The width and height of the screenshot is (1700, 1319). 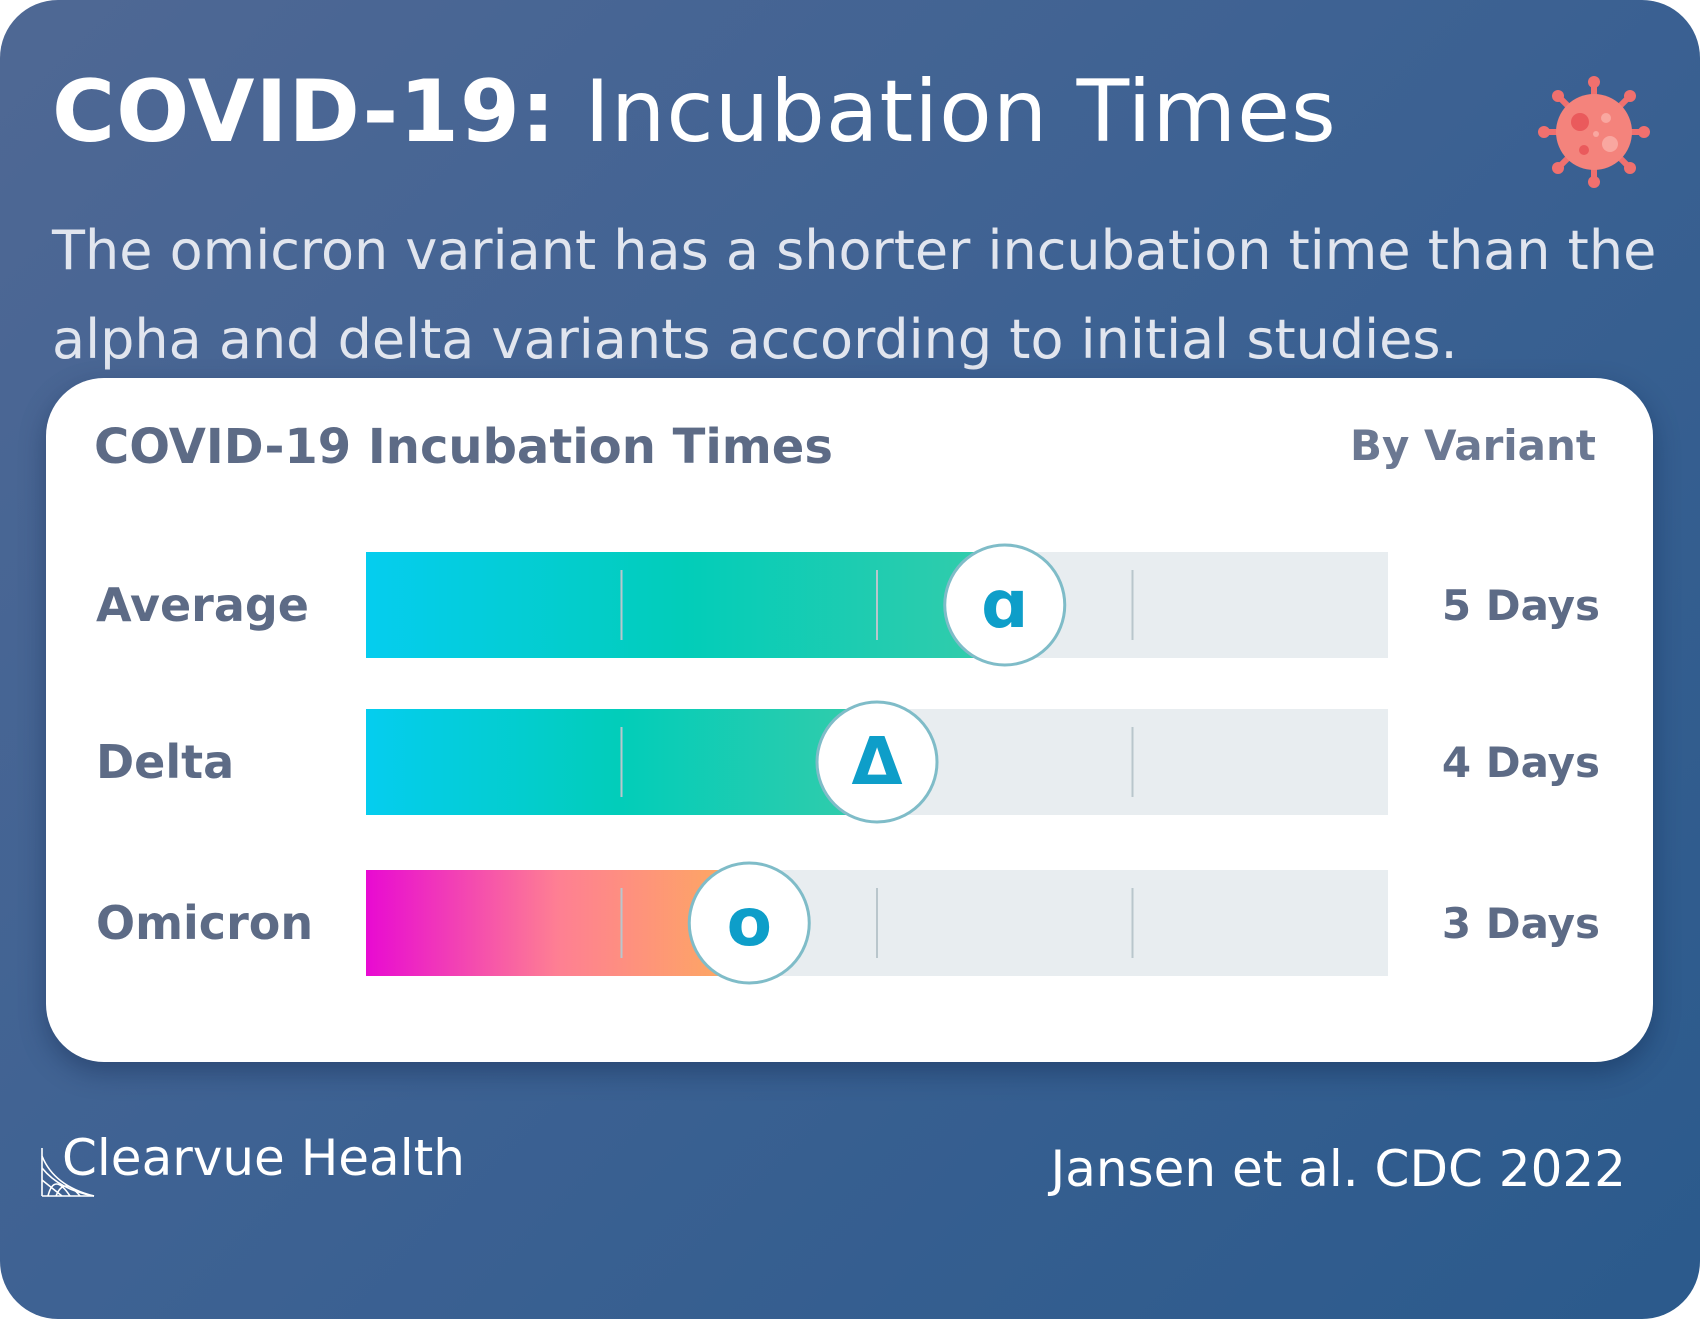 I want to click on bar-row-average: Average ɑ 5 Days, so click(x=848, y=605).